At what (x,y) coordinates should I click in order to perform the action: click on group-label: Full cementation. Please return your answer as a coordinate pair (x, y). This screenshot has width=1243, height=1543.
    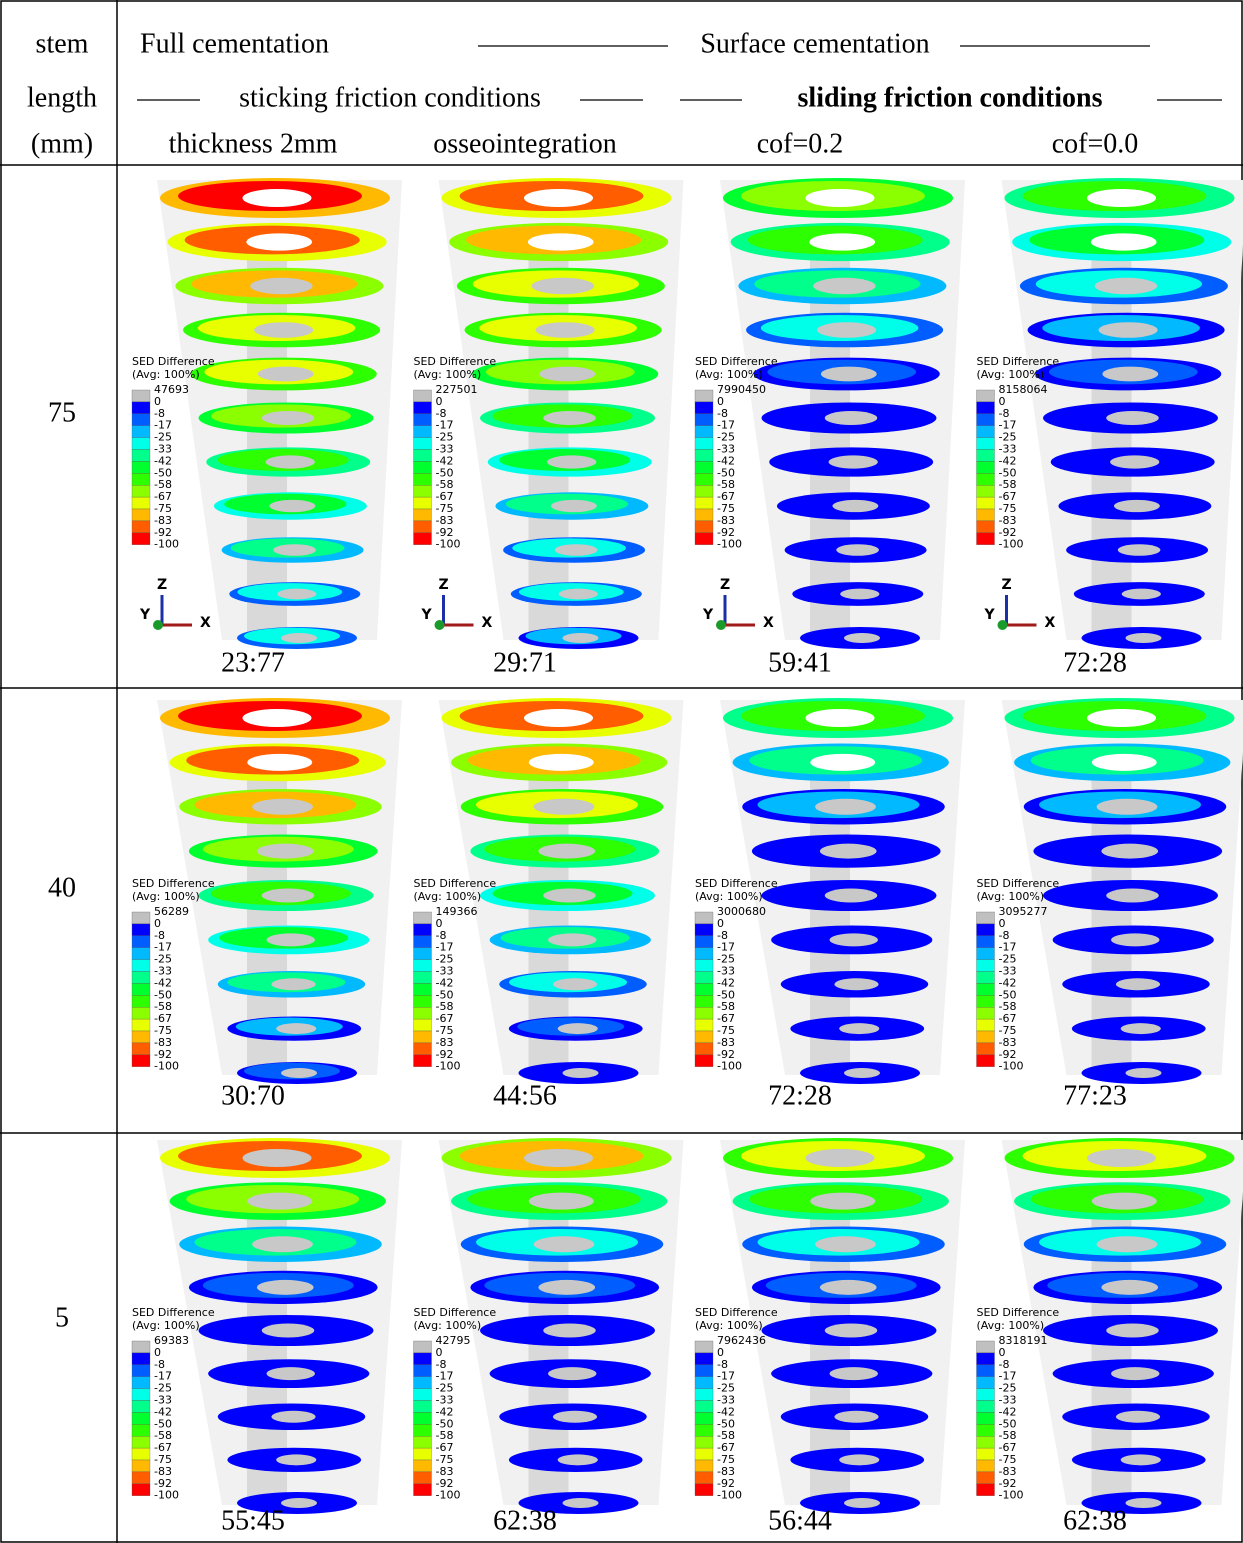
    Looking at the image, I should click on (234, 43).